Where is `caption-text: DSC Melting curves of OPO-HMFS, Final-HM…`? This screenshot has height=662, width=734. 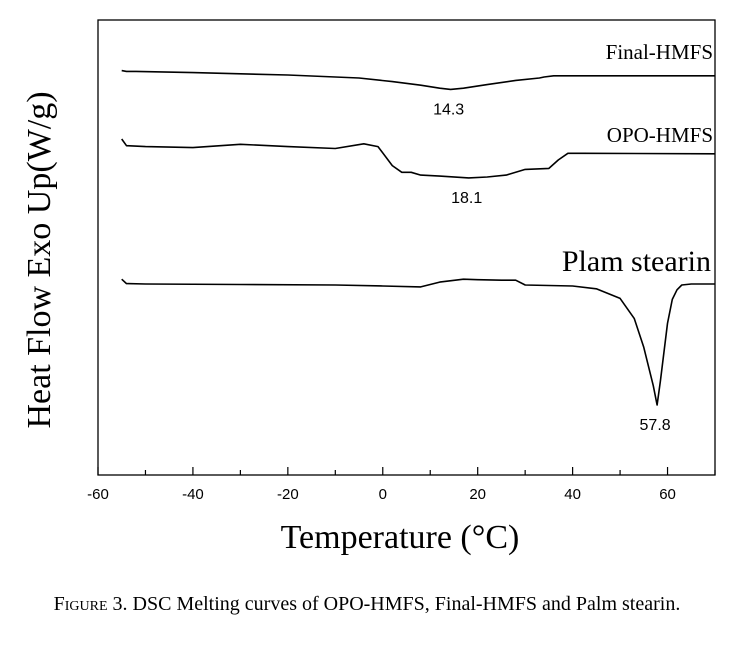 caption-text: DSC Melting curves of OPO-HMFS, Final-HM… is located at coordinates (406, 604).